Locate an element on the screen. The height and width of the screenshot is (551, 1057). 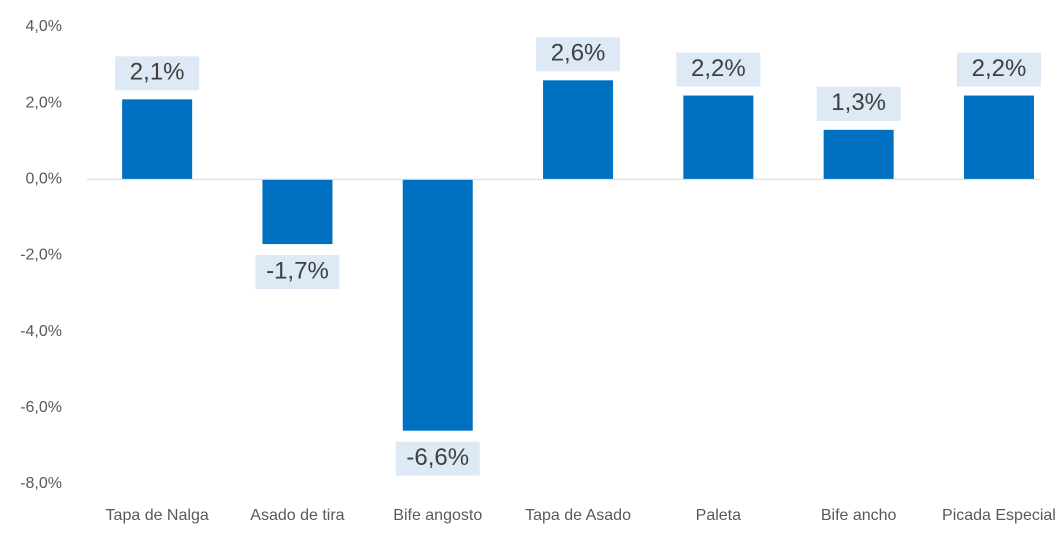
value-label: 1,3% is located at coordinates (858, 102).